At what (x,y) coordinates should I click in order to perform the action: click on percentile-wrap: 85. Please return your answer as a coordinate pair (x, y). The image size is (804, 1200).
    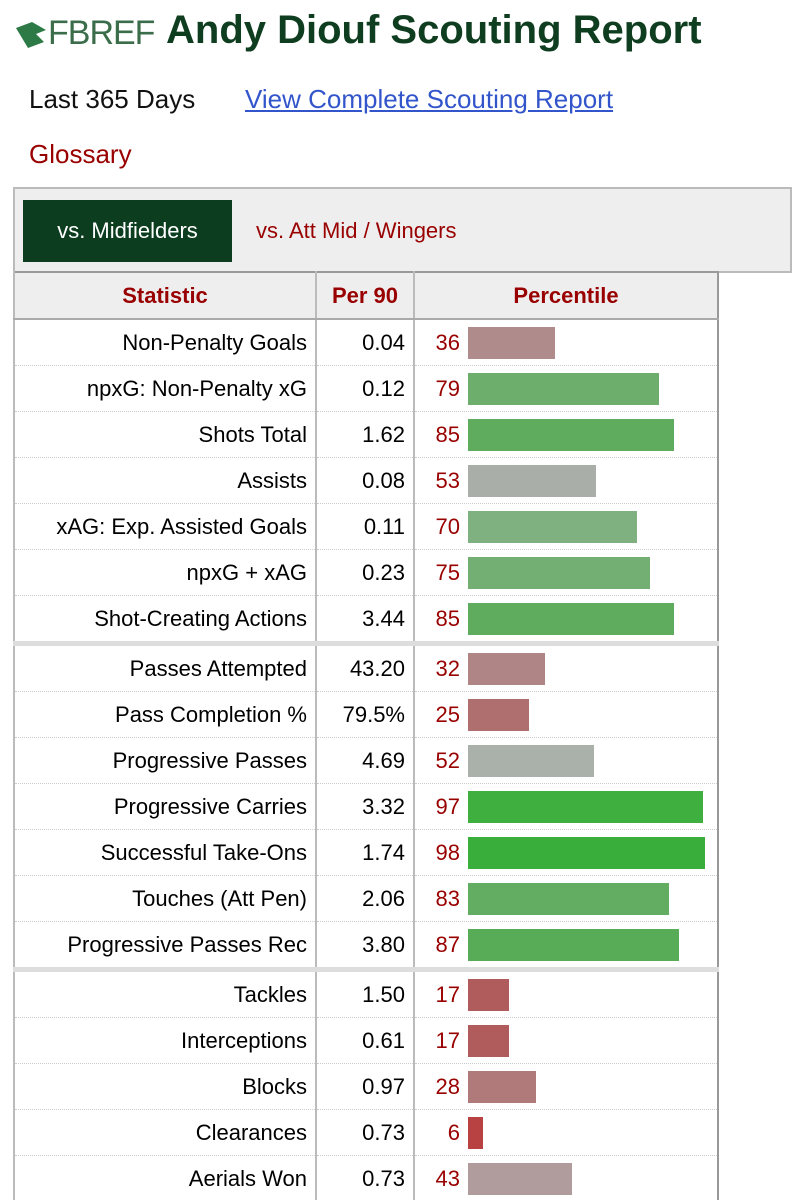
    Looking at the image, I should click on (566, 434).